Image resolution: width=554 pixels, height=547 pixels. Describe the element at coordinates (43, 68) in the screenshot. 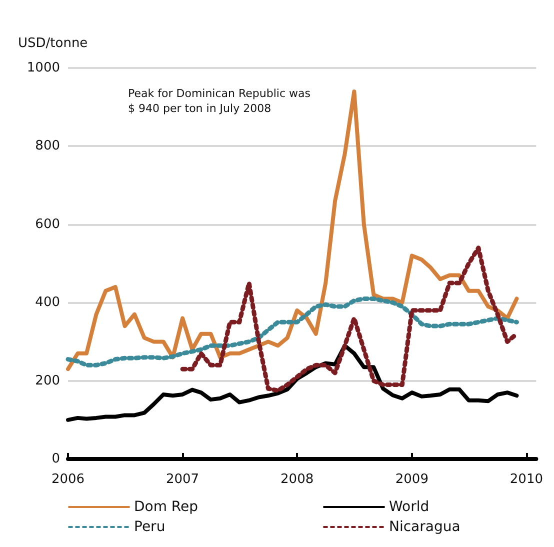

I see `y-tick-label: 1000` at that location.